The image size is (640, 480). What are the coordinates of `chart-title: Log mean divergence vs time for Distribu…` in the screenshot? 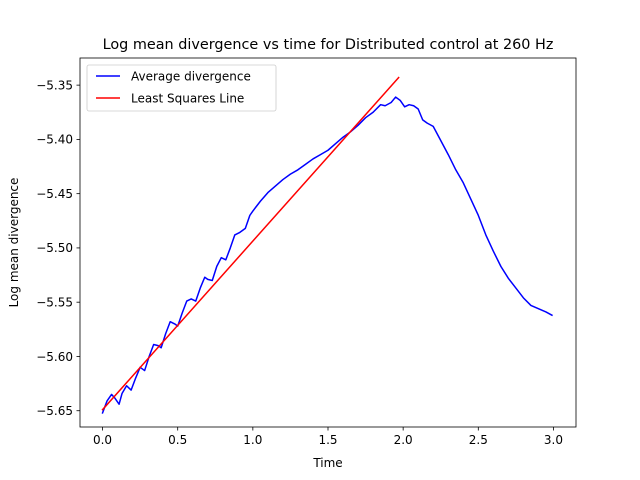 It's located at (328, 45).